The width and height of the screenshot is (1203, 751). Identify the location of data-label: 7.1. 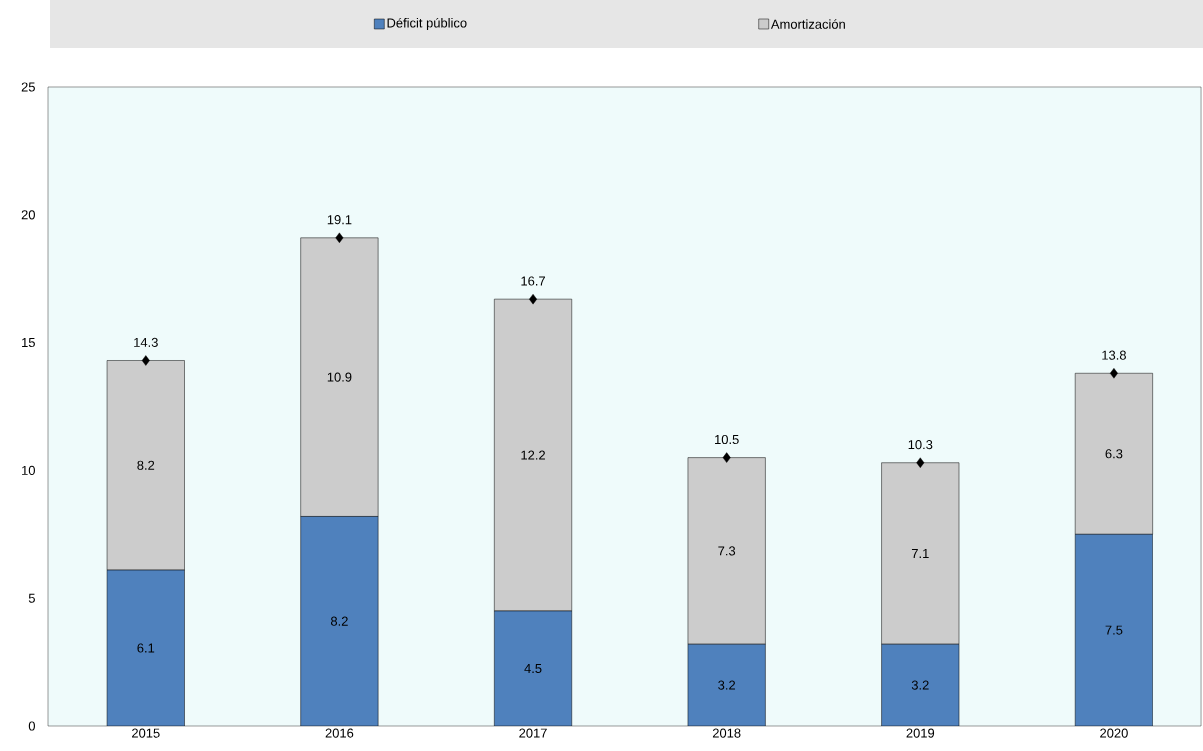
(920, 553).